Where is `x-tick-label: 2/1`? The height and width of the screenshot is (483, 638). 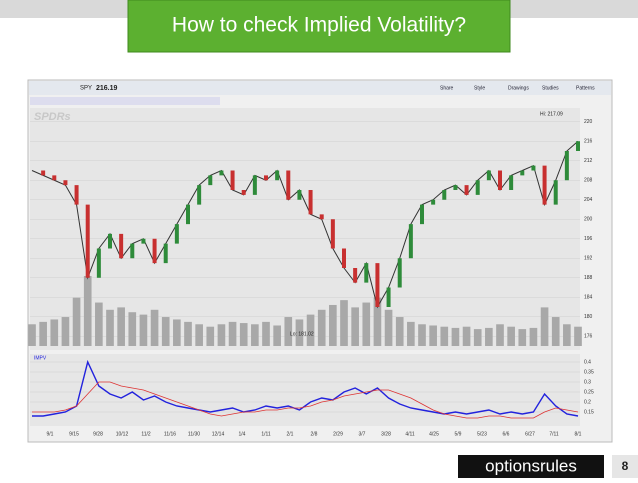 x-tick-label: 2/1 is located at coordinates (290, 434).